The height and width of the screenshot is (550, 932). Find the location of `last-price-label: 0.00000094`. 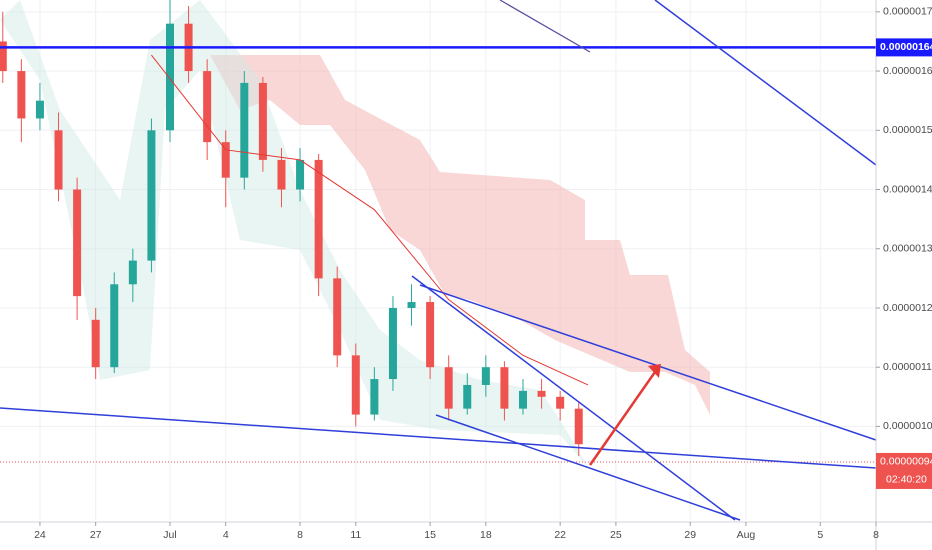

last-price-label: 0.00000094 is located at coordinates (906, 462).